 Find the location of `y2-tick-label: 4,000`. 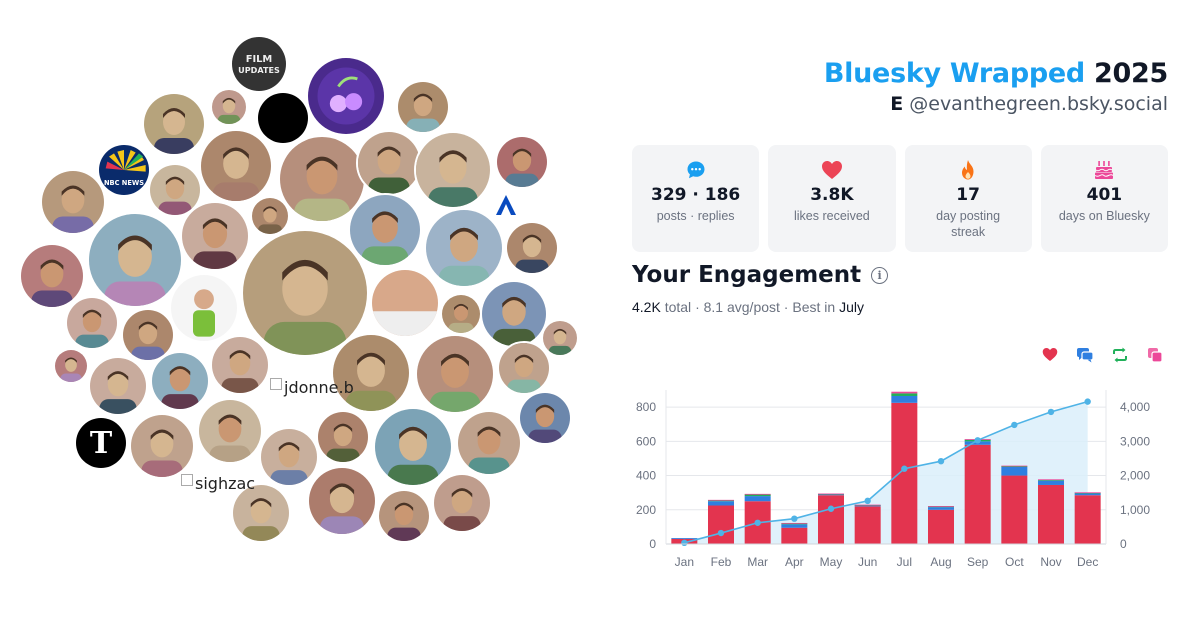

y2-tick-label: 4,000 is located at coordinates (1135, 407).